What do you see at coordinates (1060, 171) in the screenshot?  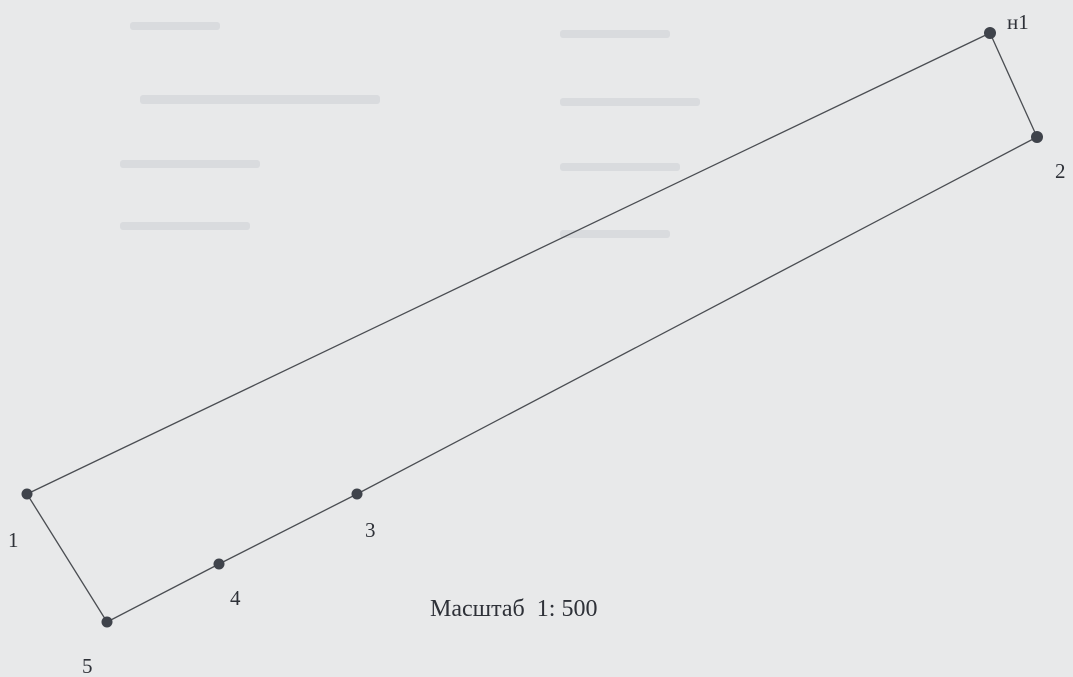 I see `label-vertex-2: 2` at bounding box center [1060, 171].